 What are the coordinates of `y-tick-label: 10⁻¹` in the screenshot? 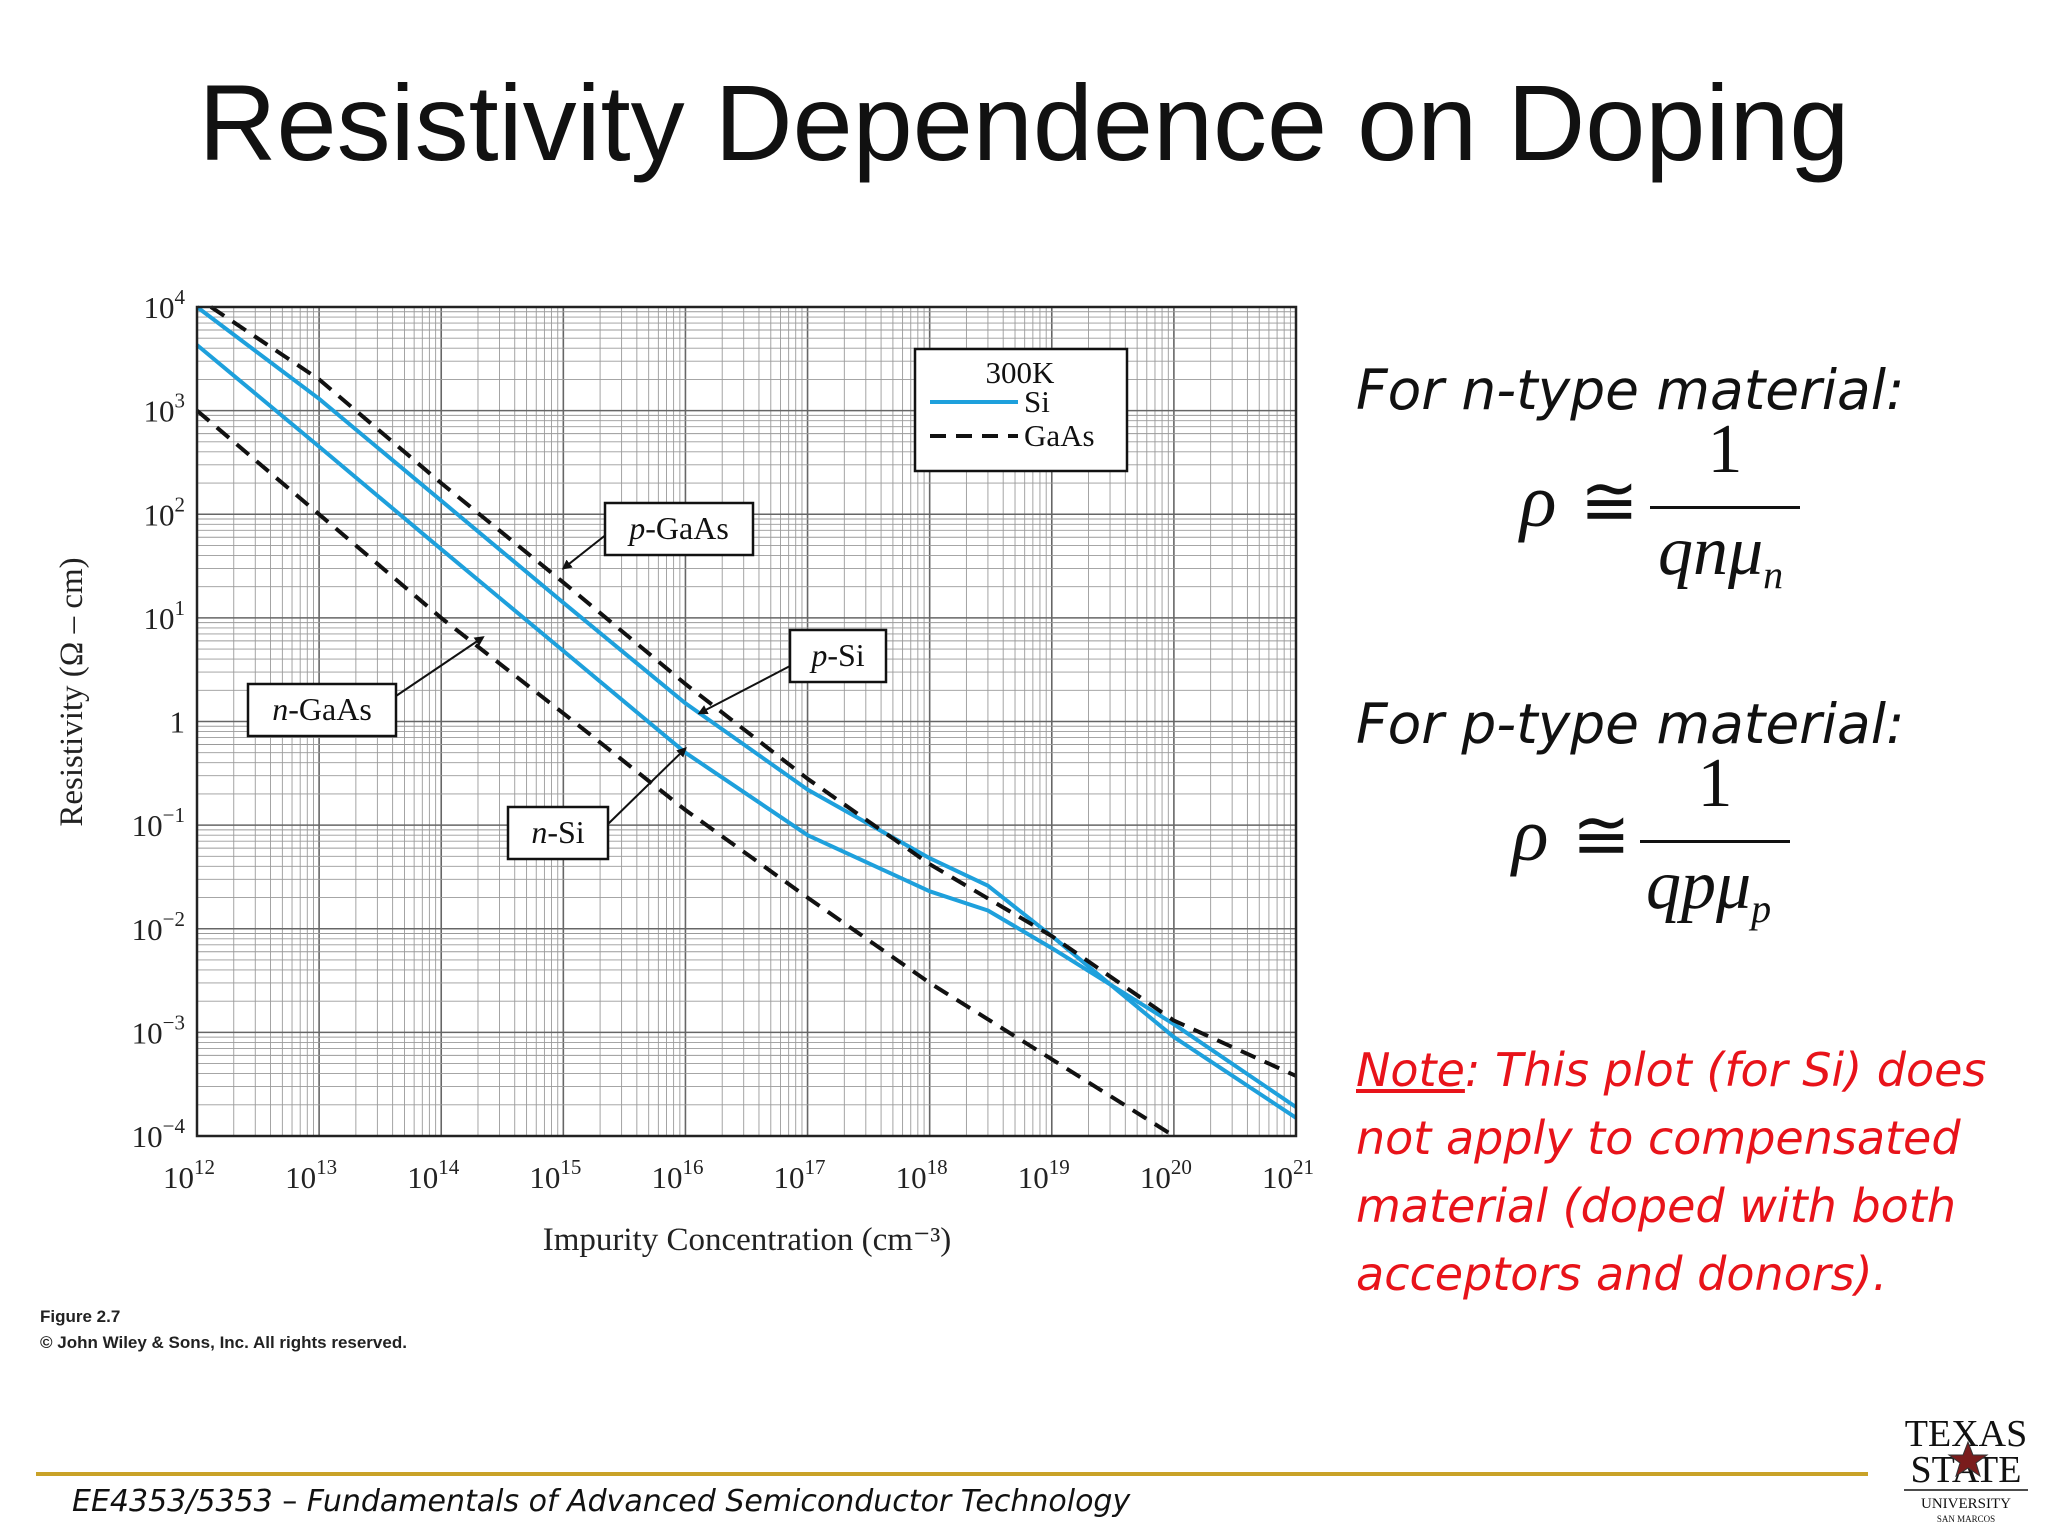 It's located at (158, 823).